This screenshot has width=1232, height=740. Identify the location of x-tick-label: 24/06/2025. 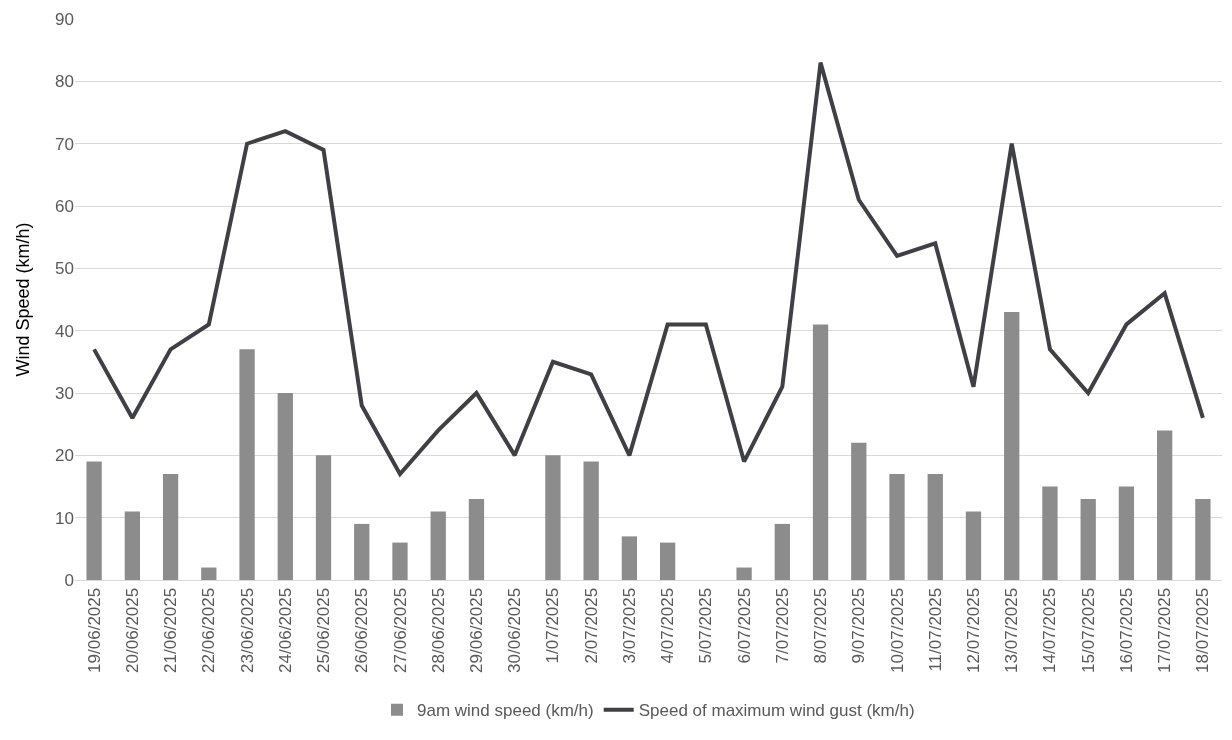
(285, 630).